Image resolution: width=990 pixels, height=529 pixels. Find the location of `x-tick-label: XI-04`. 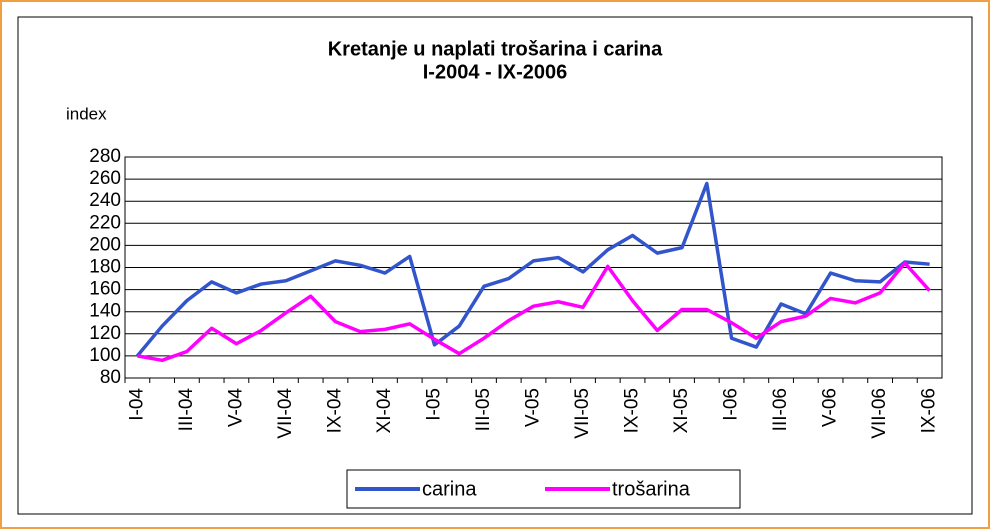

x-tick-label: XI-04 is located at coordinates (384, 411).